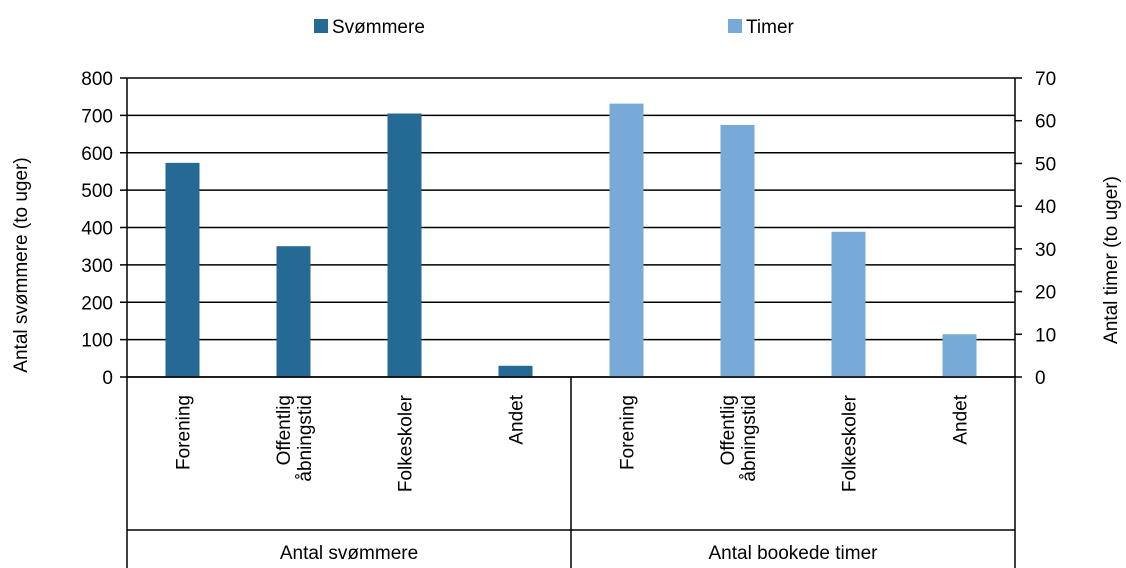  I want to click on legend-label-svommere: Svømmere, so click(378, 27).